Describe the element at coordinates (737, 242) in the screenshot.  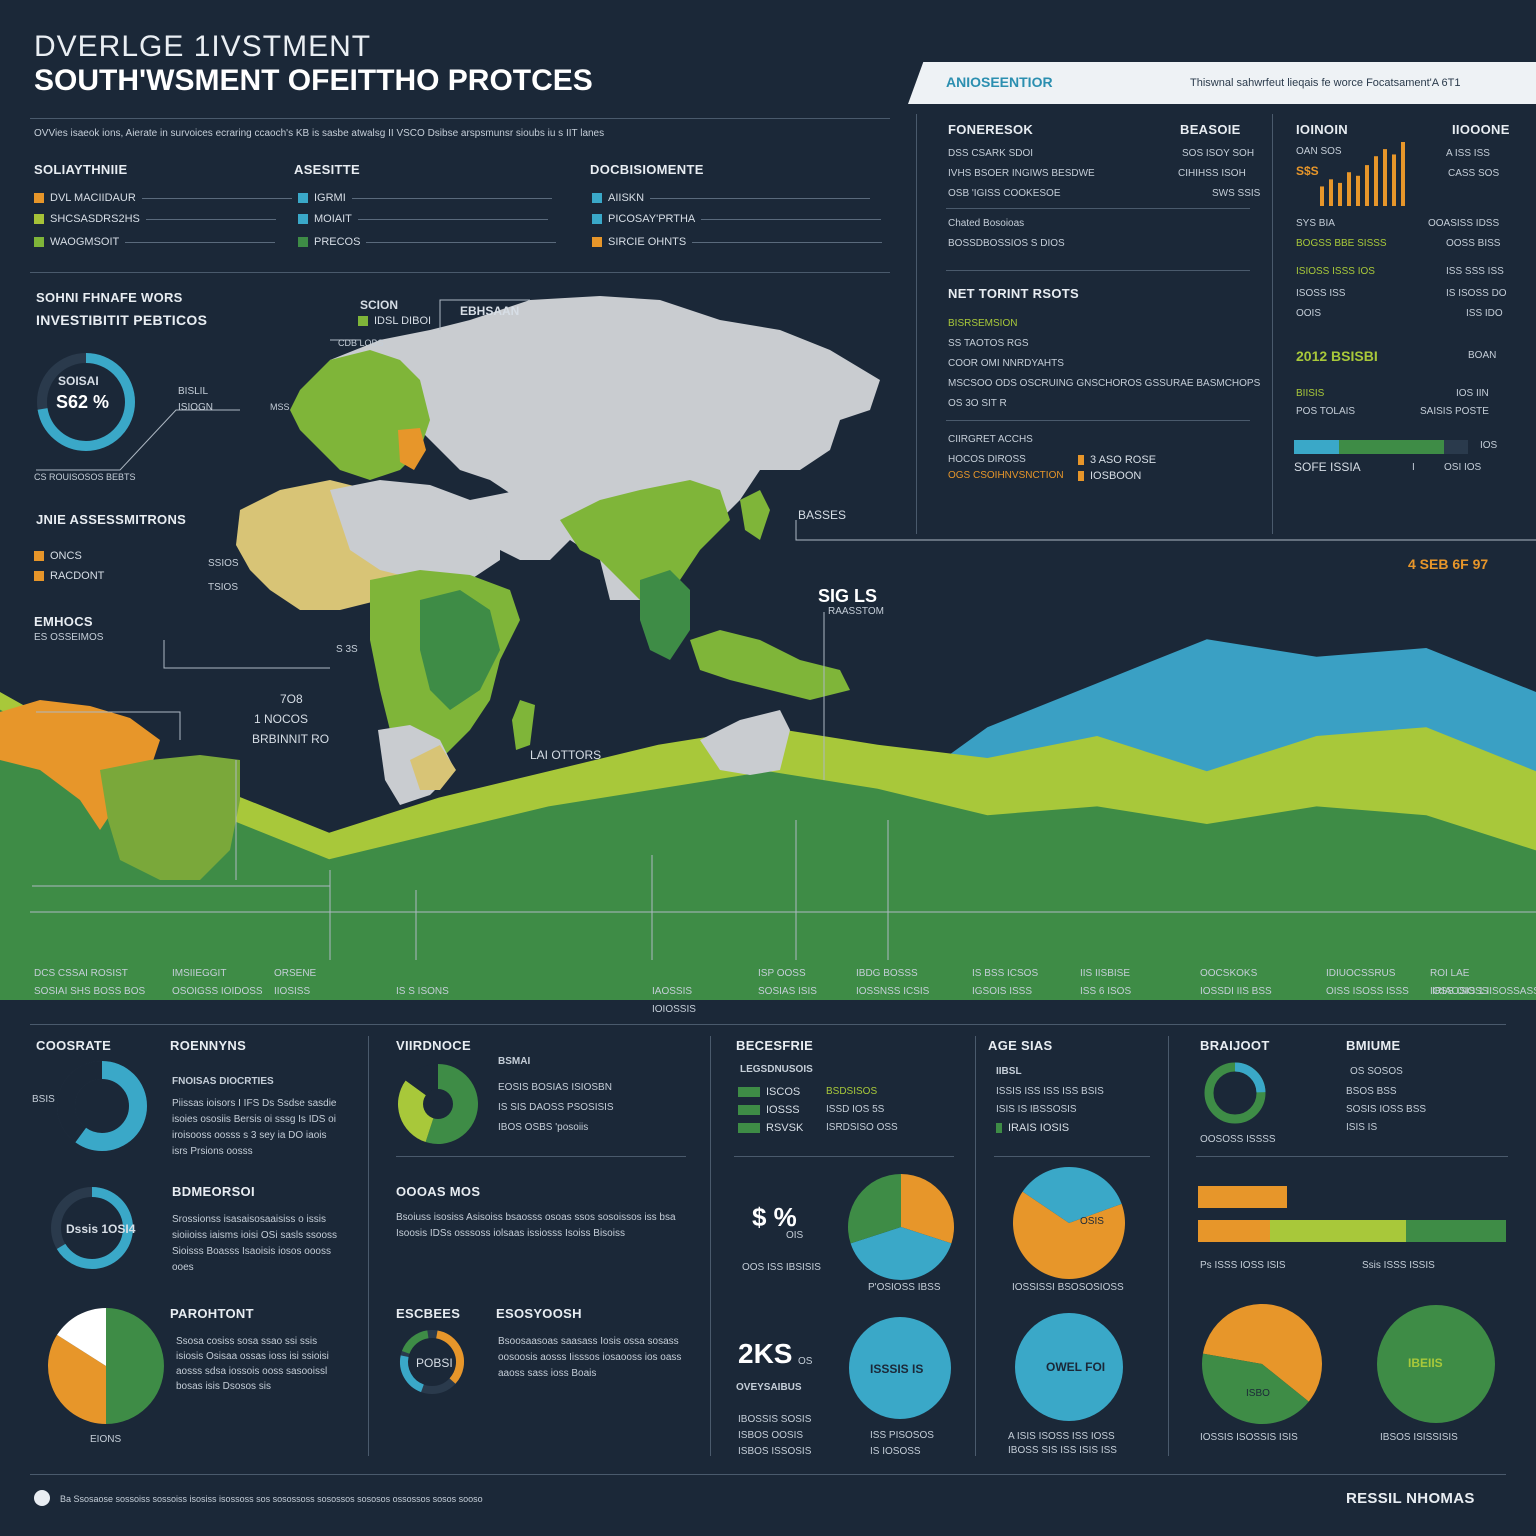
I see `legend-item: SIRCIE OHNTS` at that location.